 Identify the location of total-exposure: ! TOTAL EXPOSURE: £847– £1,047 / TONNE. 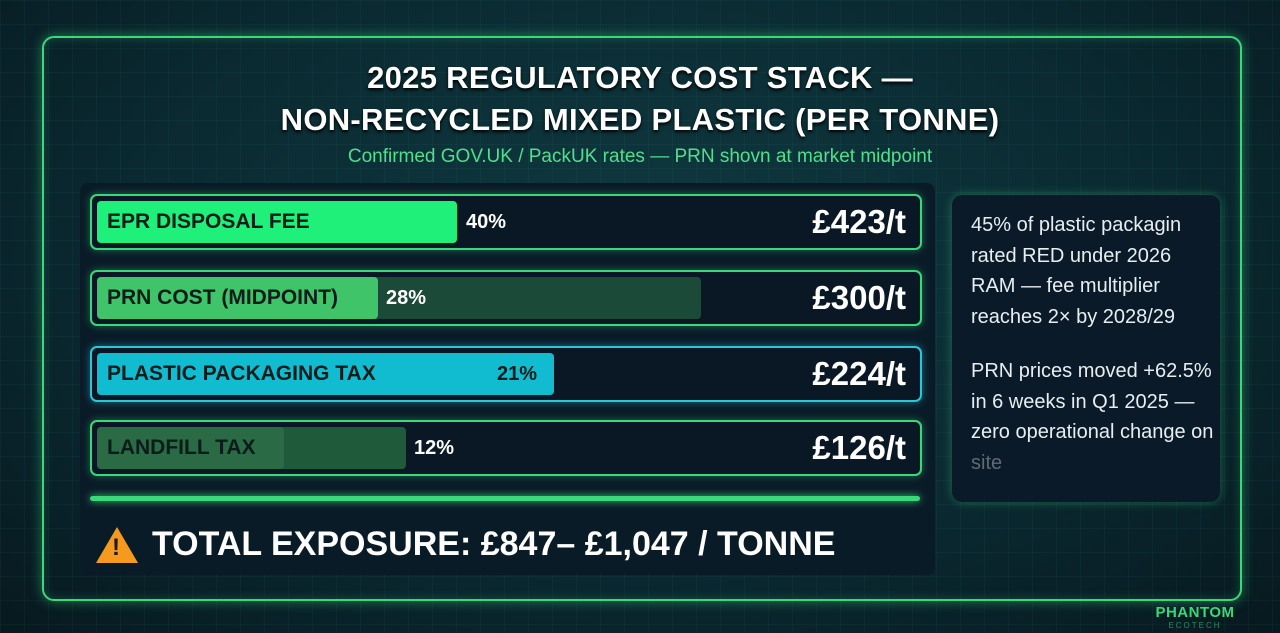
(465, 544).